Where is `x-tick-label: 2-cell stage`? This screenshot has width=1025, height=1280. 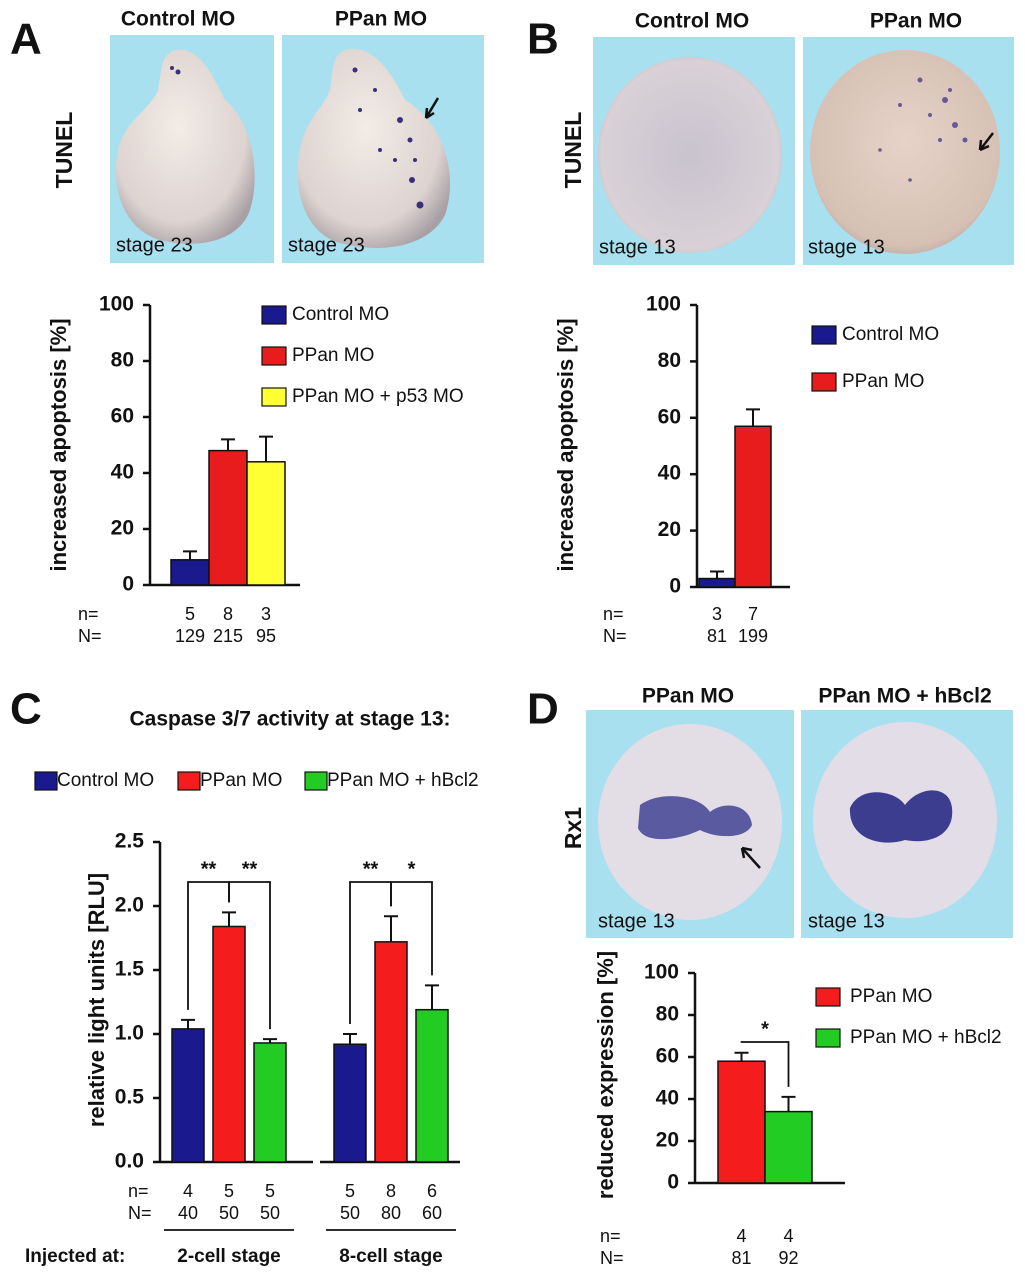 x-tick-label: 2-cell stage is located at coordinates (229, 1256).